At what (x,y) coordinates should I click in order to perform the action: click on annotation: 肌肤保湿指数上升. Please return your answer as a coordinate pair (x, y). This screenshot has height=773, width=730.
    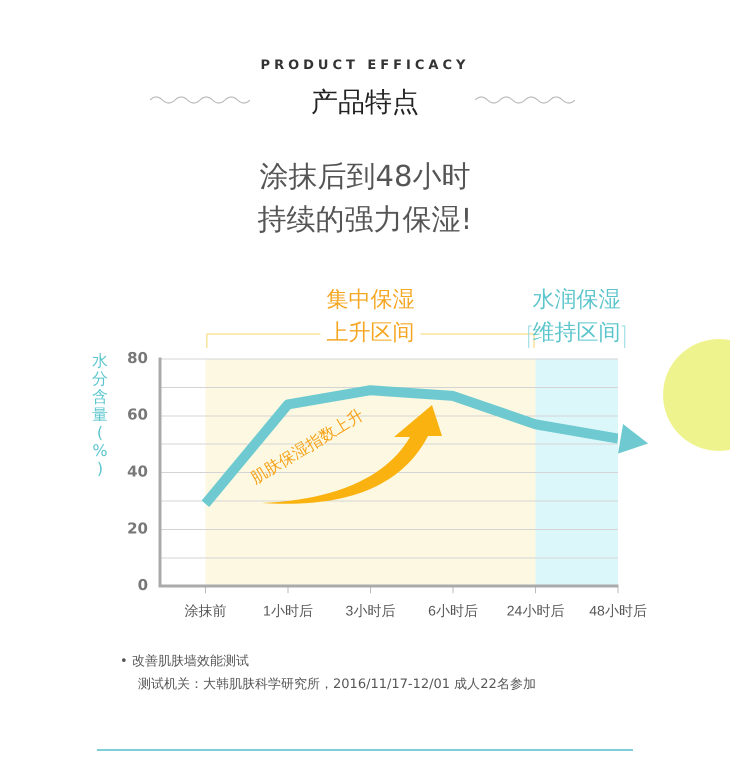
    Looking at the image, I should click on (307, 447).